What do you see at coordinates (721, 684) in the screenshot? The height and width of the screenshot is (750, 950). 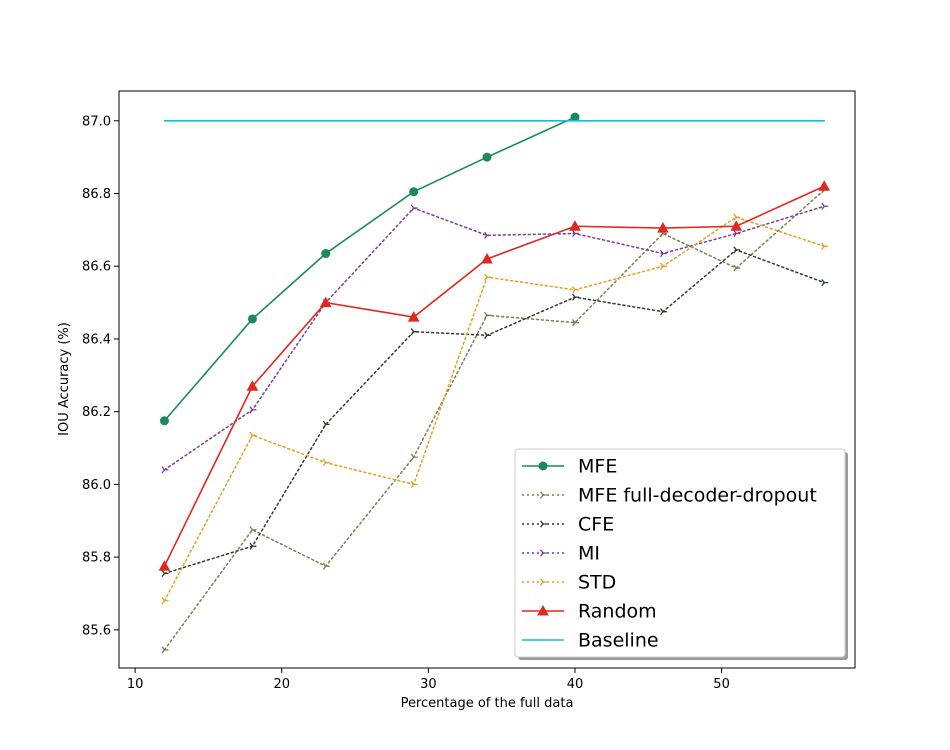 I see `x-tick-label: 50` at bounding box center [721, 684].